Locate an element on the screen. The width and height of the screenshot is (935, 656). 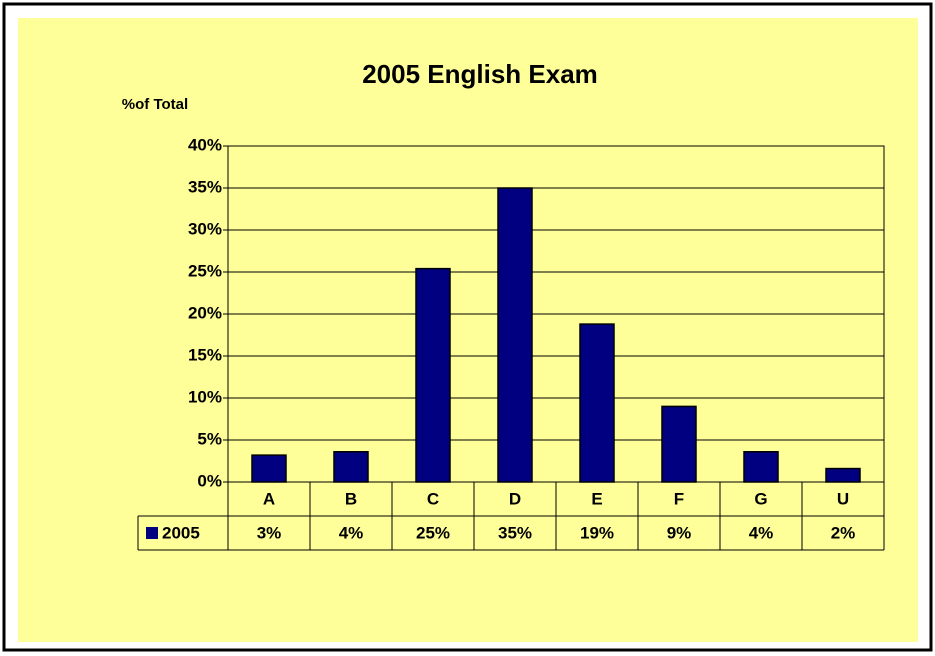
x-tick-label: D is located at coordinates (515, 498).